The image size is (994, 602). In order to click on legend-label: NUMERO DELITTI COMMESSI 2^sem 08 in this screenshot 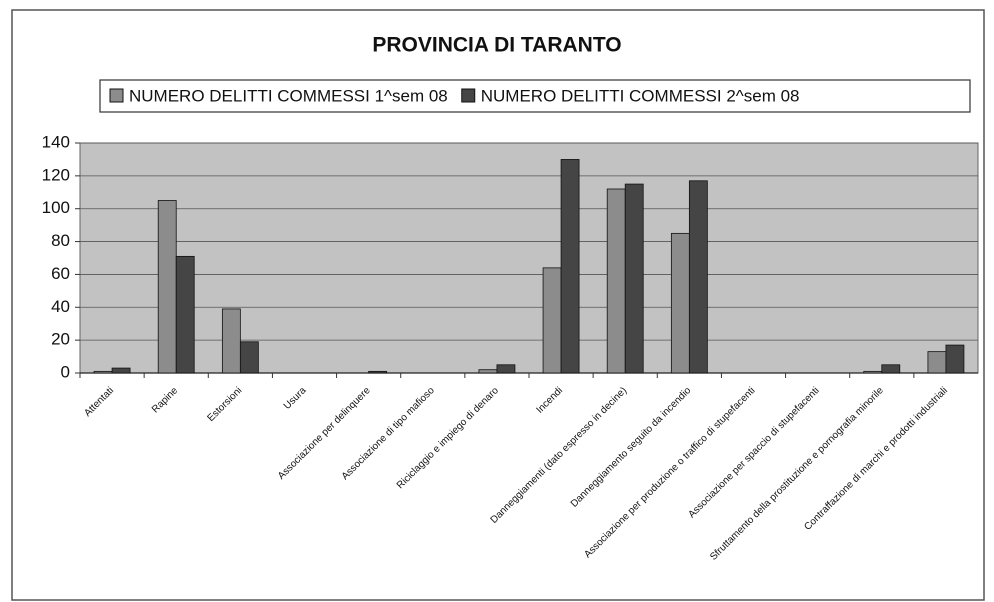, I will do `click(640, 95)`.